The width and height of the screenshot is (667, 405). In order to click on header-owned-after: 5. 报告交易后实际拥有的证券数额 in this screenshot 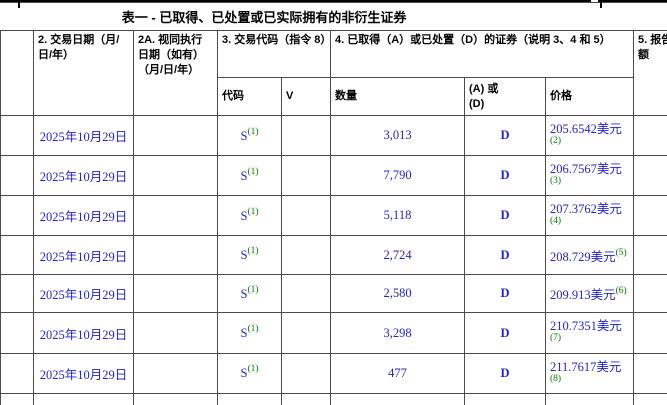, I will do `click(649, 73)`.